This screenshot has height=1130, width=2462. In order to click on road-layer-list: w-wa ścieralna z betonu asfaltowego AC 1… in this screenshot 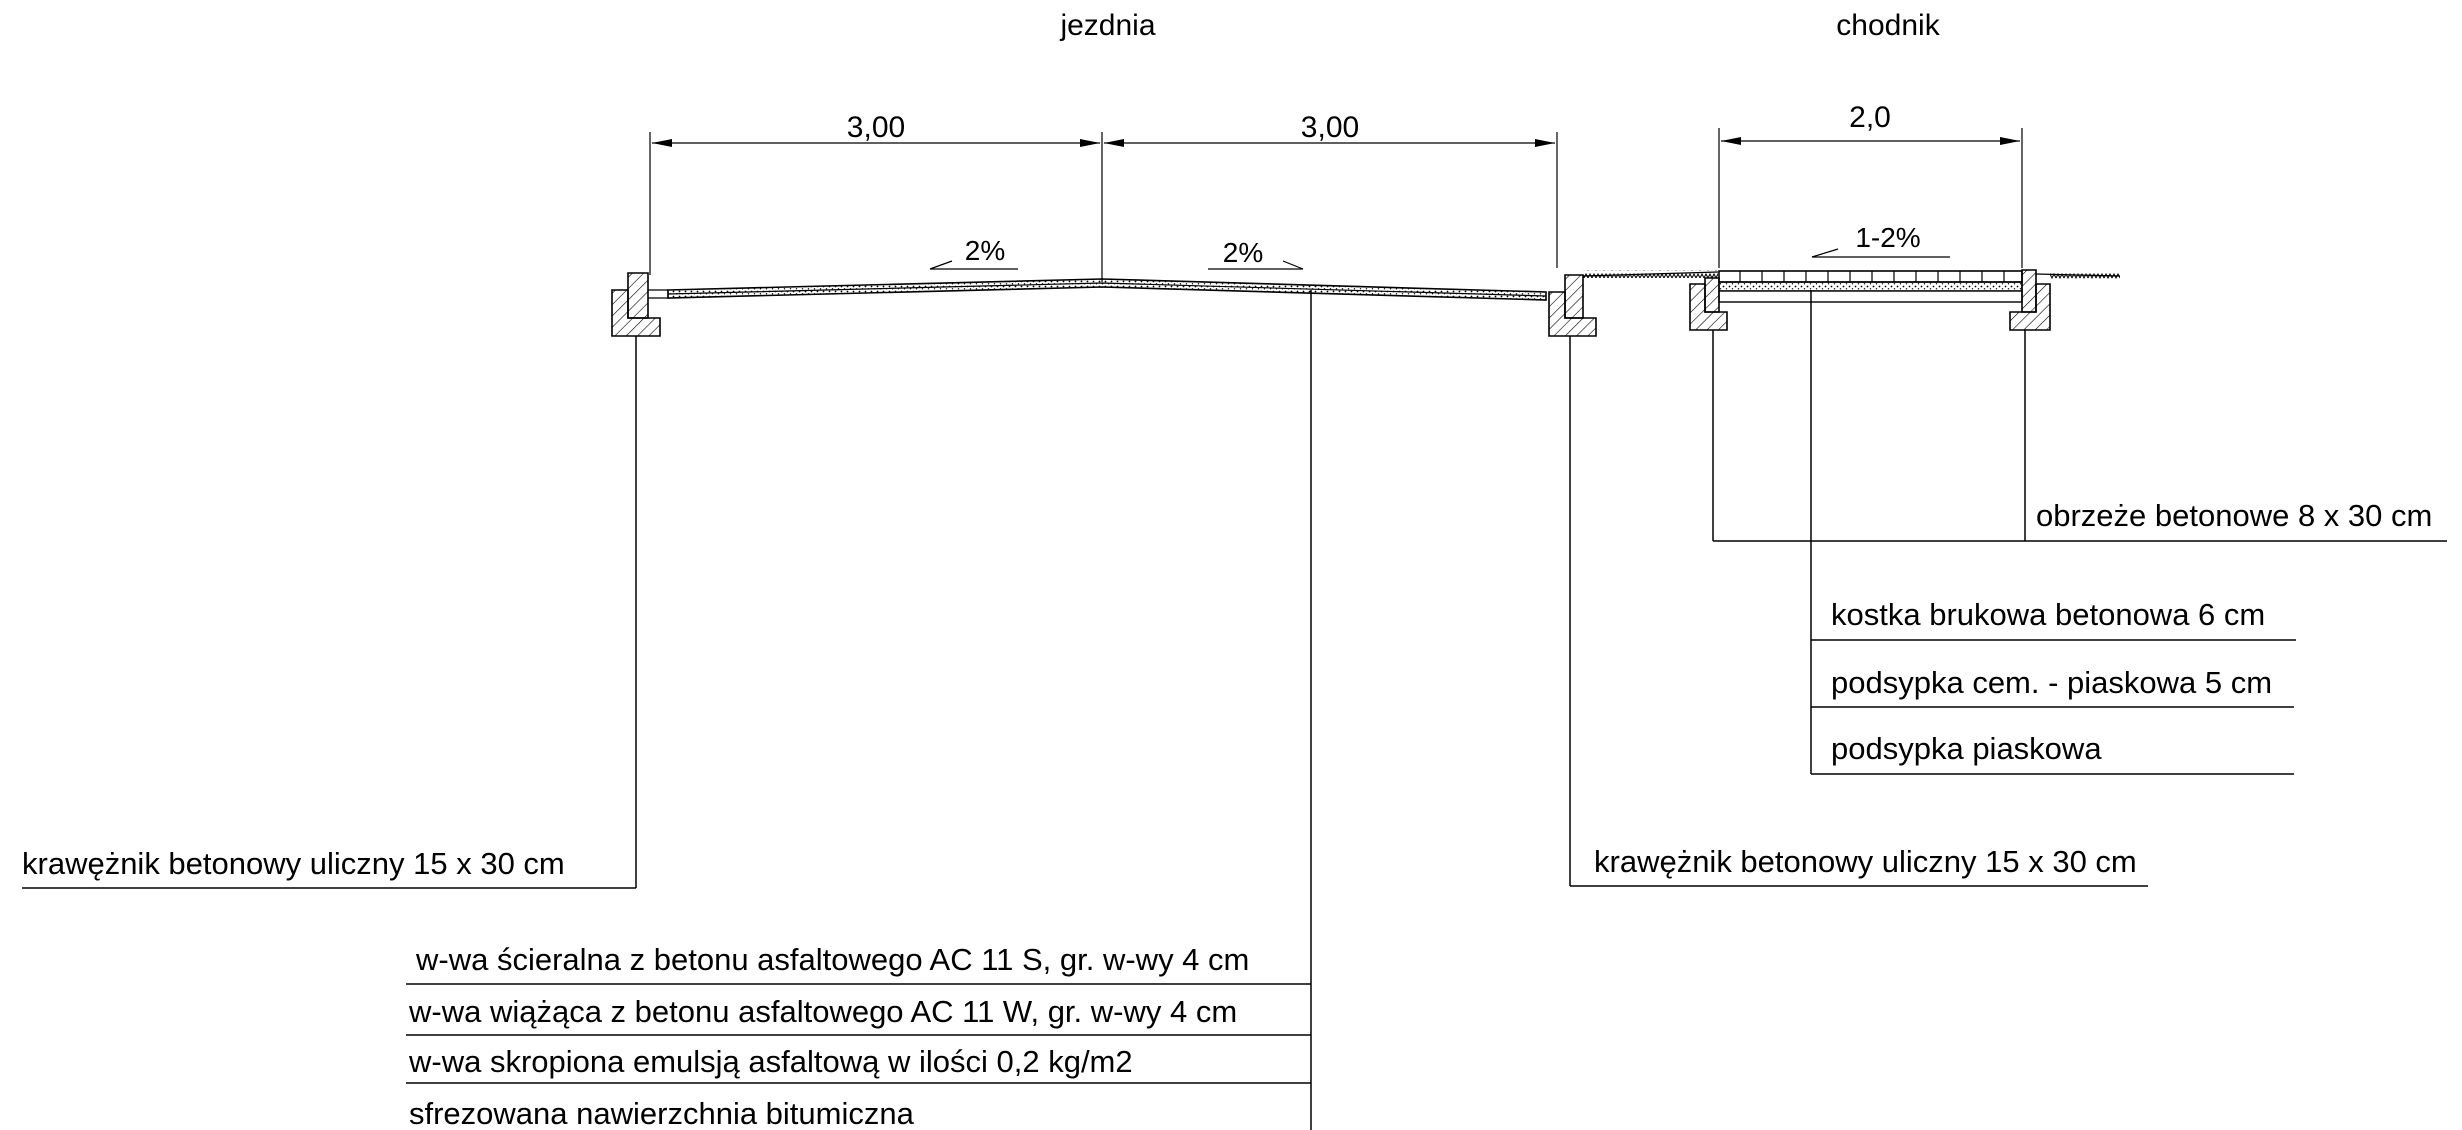, I will do `click(828, 1036)`.